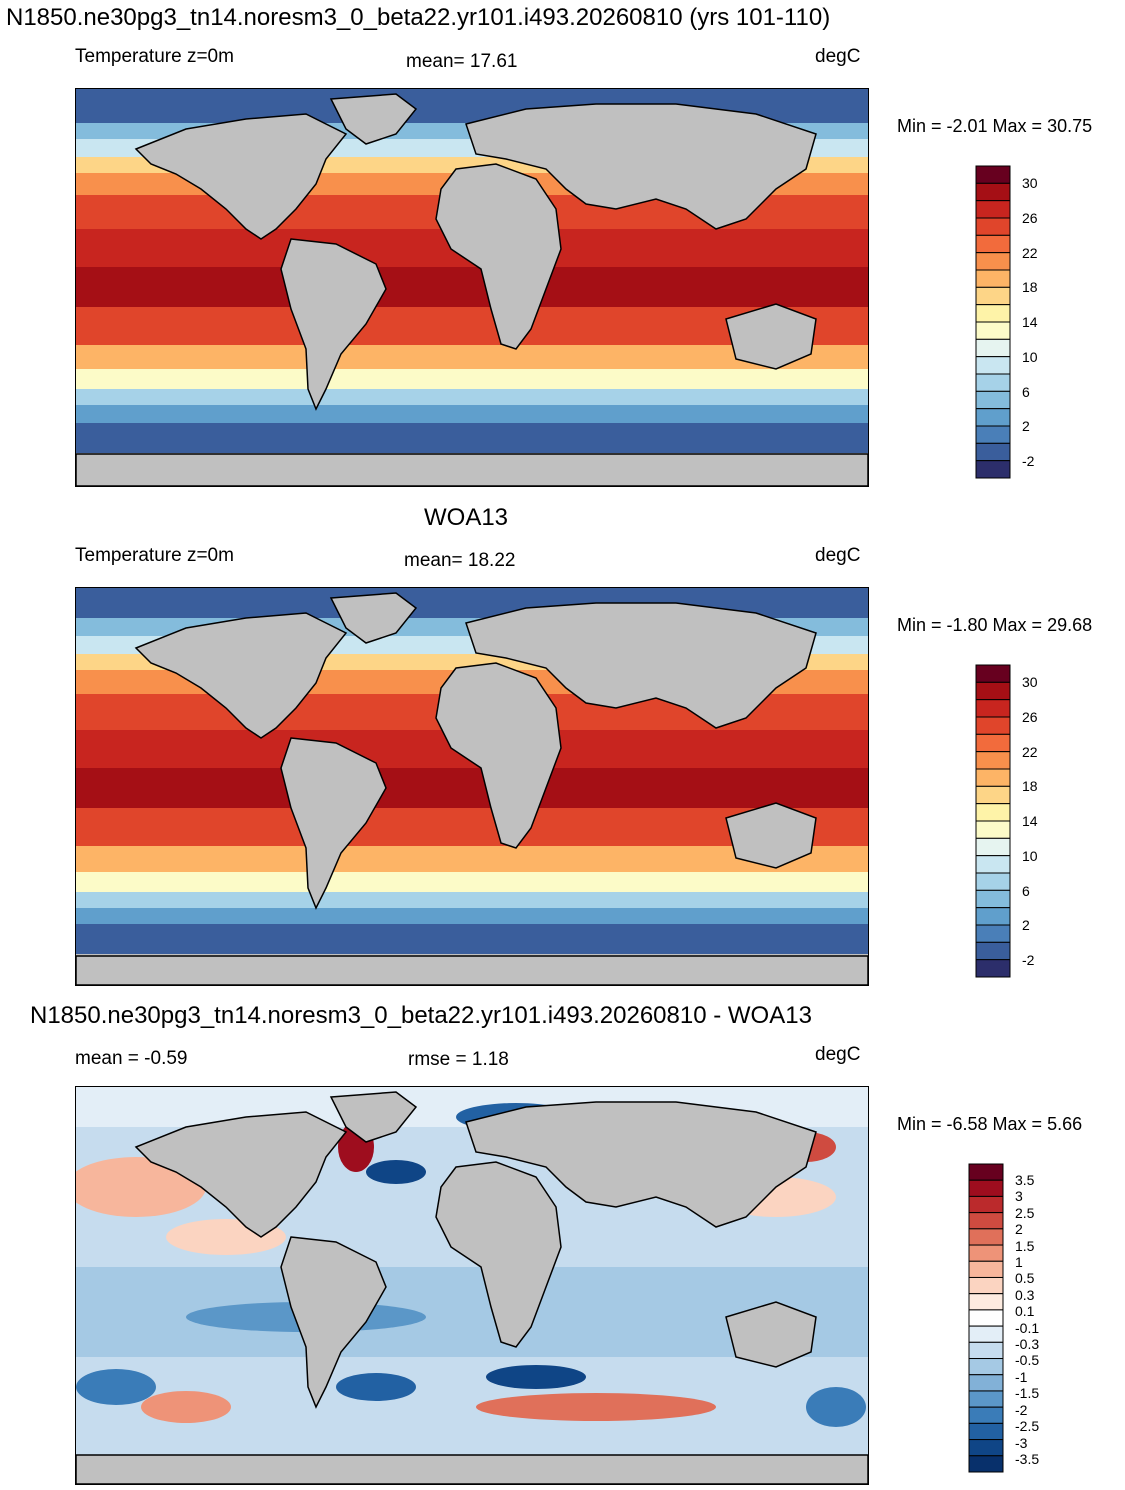 The height and width of the screenshot is (1490, 1125). What do you see at coordinates (154, 555) in the screenshot?
I see `panel2-variable-label: Temperature z=0m` at bounding box center [154, 555].